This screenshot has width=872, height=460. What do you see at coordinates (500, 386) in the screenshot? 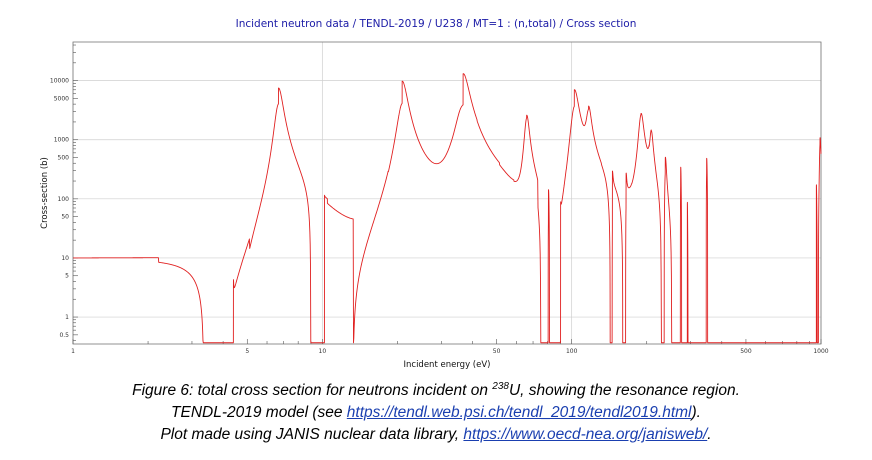
I see `caption-superscript: 238` at bounding box center [500, 386].